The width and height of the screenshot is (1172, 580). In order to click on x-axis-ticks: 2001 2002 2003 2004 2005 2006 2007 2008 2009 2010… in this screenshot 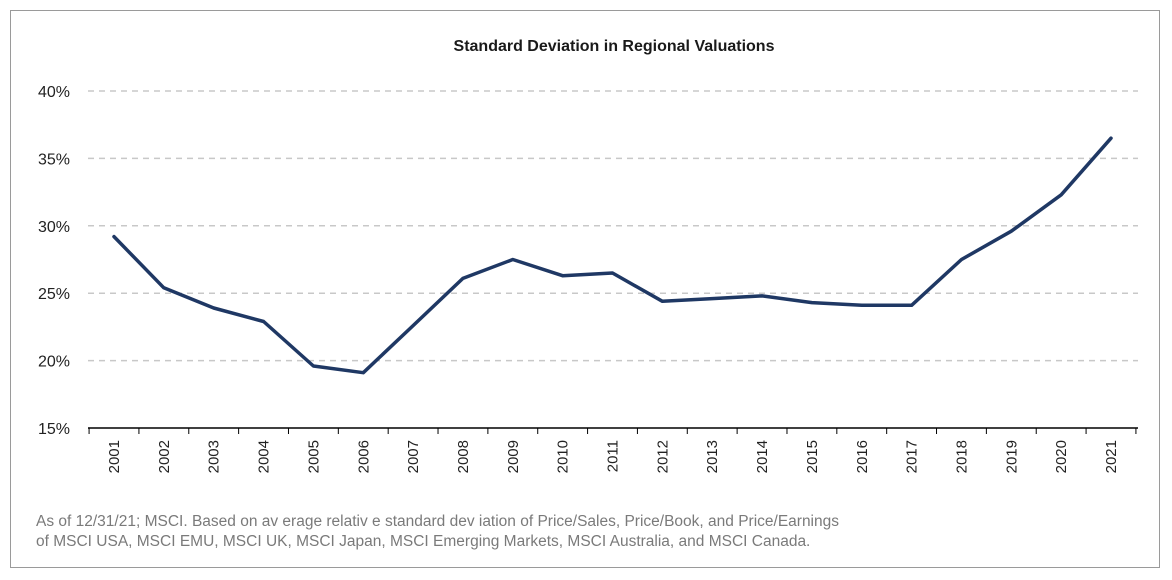, I will do `click(612, 450)`.